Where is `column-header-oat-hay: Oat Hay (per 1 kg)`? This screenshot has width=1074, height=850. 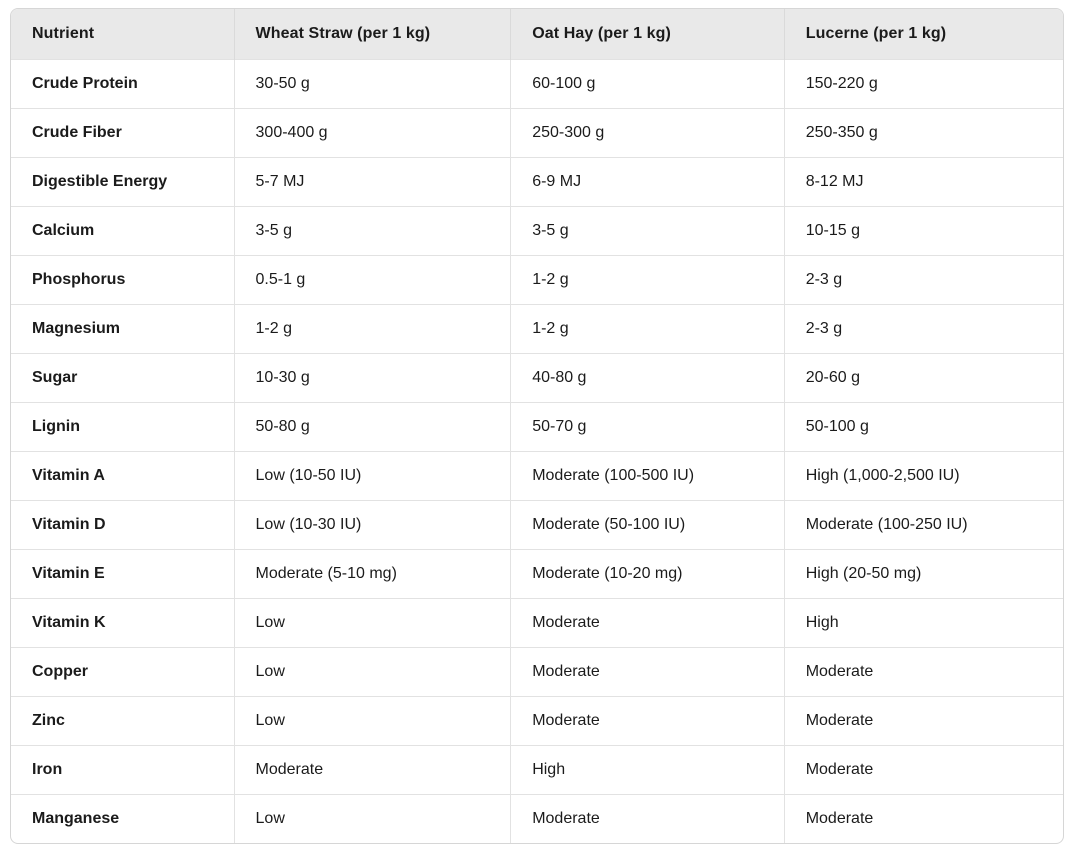 column-header-oat-hay: Oat Hay (per 1 kg) is located at coordinates (647, 34).